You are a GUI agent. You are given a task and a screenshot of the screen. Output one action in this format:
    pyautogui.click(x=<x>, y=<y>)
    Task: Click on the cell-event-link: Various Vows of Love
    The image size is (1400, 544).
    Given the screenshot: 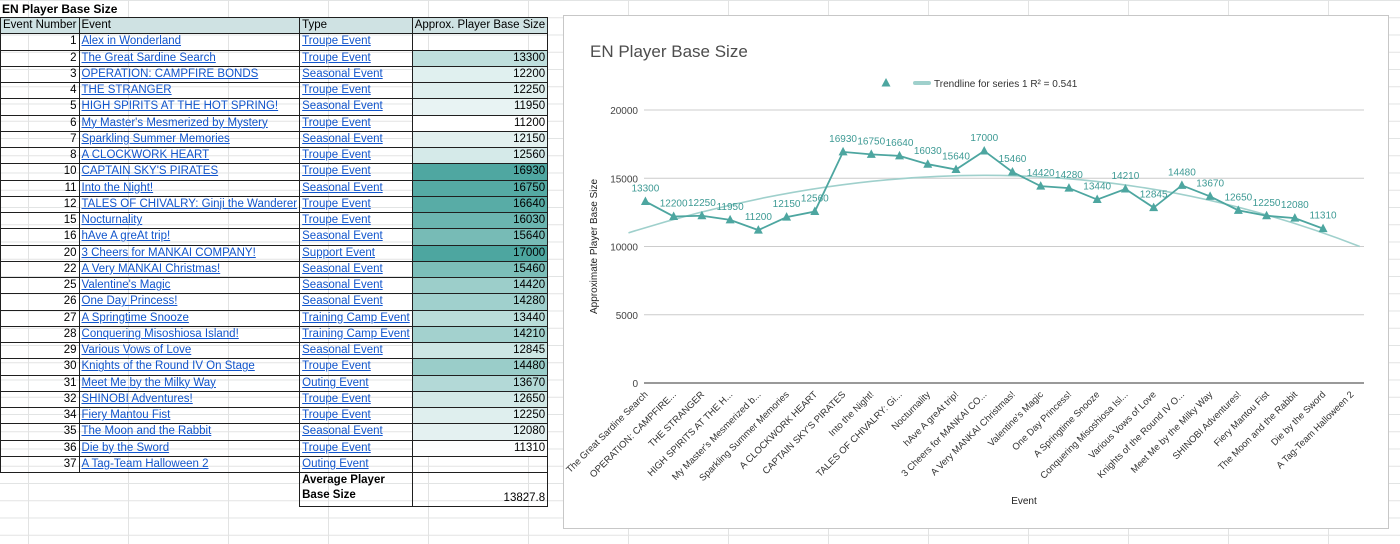 What is the action you would take?
    pyautogui.click(x=136, y=350)
    